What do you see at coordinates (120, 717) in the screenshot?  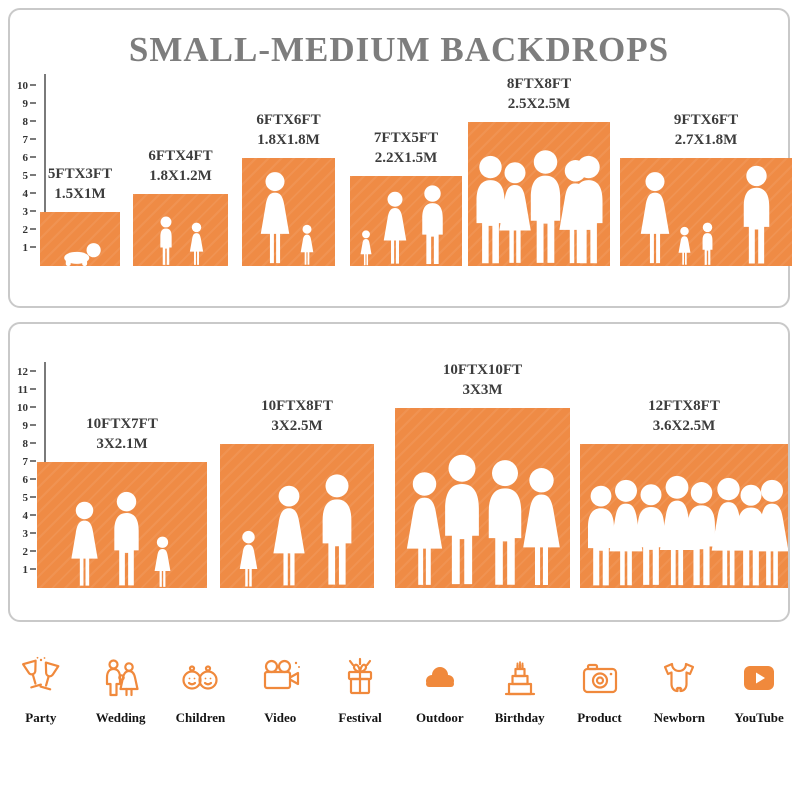 I see `category-label: Wedding` at bounding box center [120, 717].